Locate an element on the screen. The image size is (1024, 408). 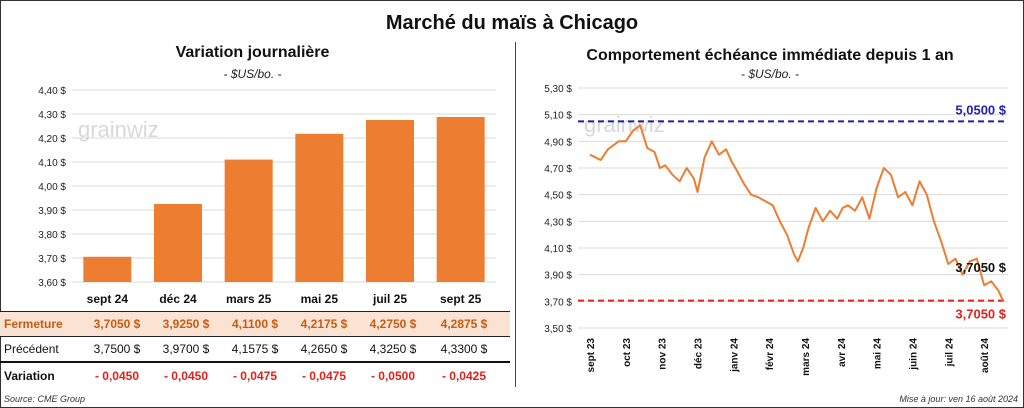
row-label-precedent: Précédent is located at coordinates (31, 349).